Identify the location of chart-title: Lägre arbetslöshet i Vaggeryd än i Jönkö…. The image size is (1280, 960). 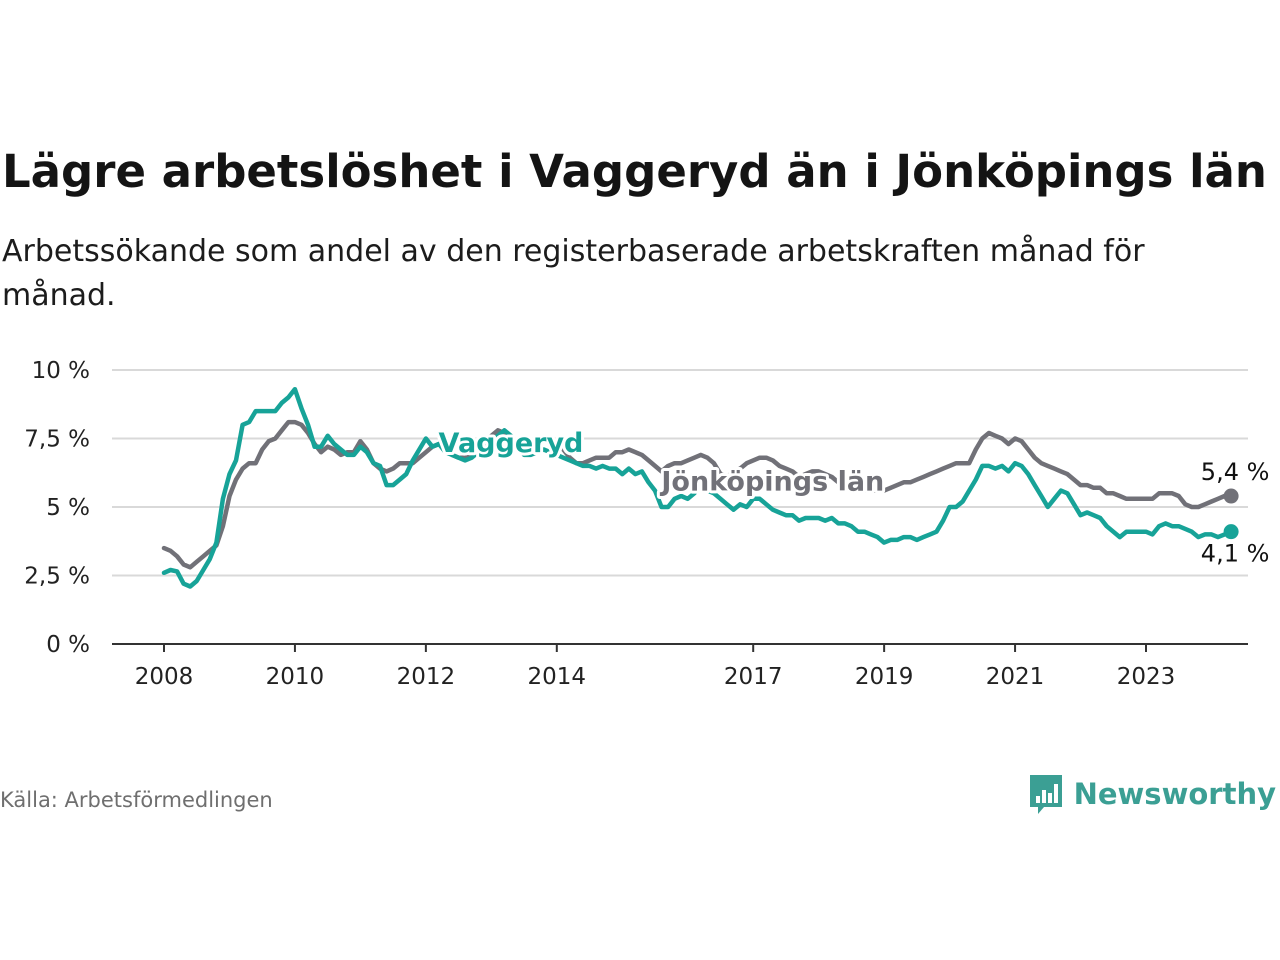
(634, 171).